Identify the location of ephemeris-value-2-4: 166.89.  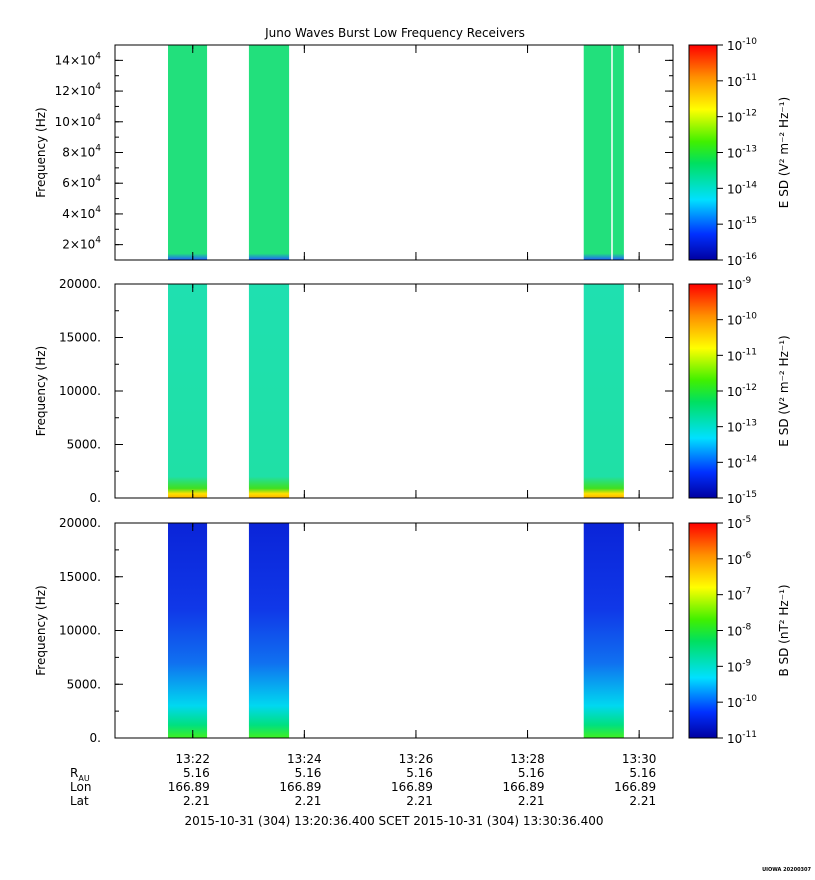
(524, 787).